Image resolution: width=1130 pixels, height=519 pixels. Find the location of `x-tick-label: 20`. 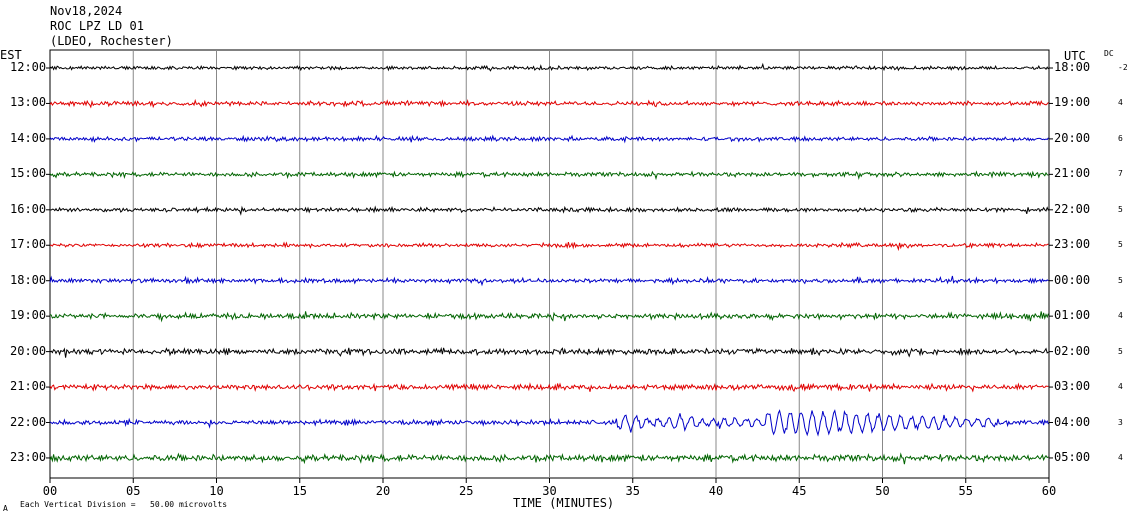

x-tick-label: 20 is located at coordinates (383, 491).